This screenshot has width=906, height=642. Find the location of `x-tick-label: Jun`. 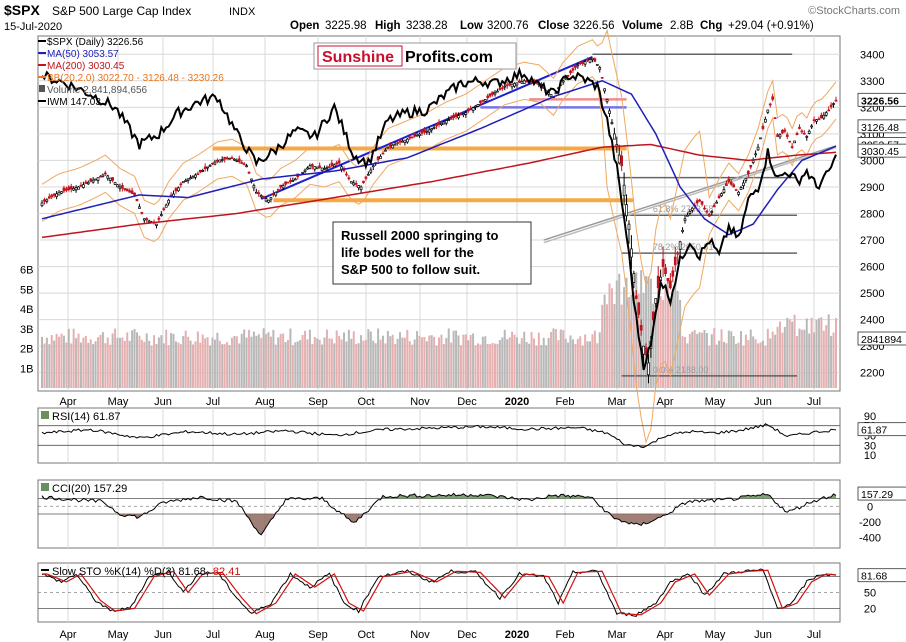

x-tick-label: Jun is located at coordinates (763, 402).